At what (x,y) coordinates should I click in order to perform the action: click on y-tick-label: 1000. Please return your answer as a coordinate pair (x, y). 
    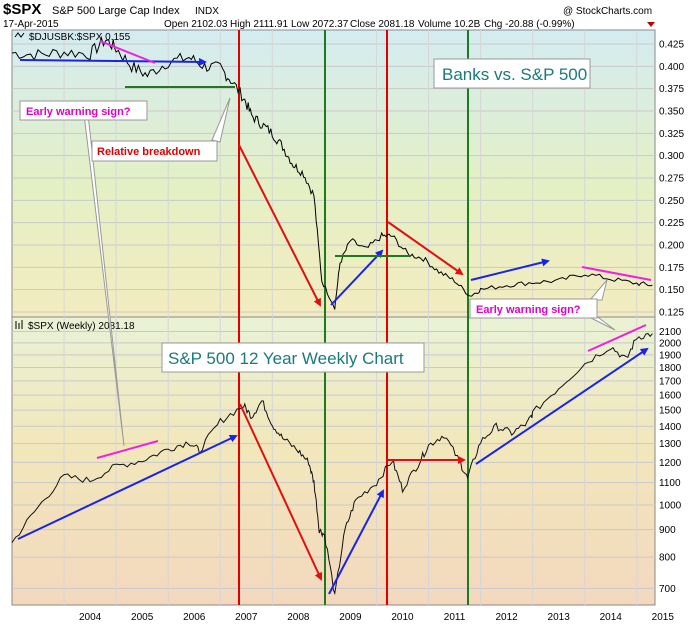
    Looking at the image, I should click on (670, 505).